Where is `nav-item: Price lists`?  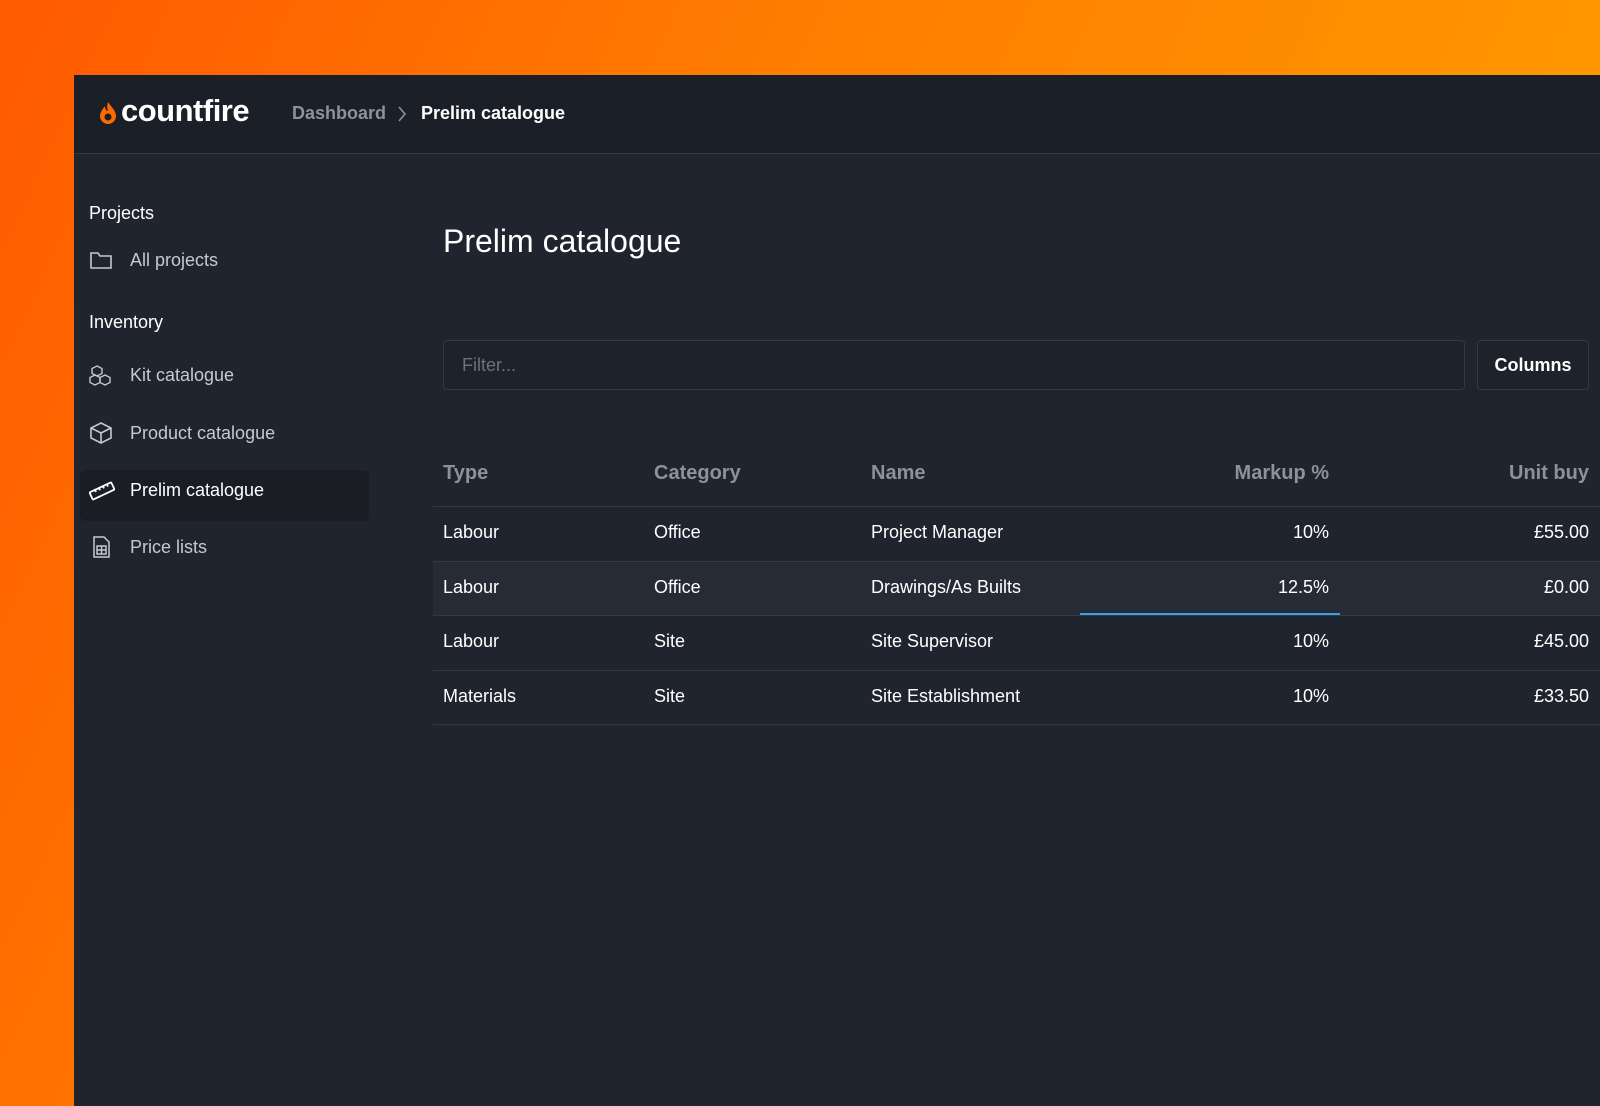
nav-item: Price lists is located at coordinates (169, 547).